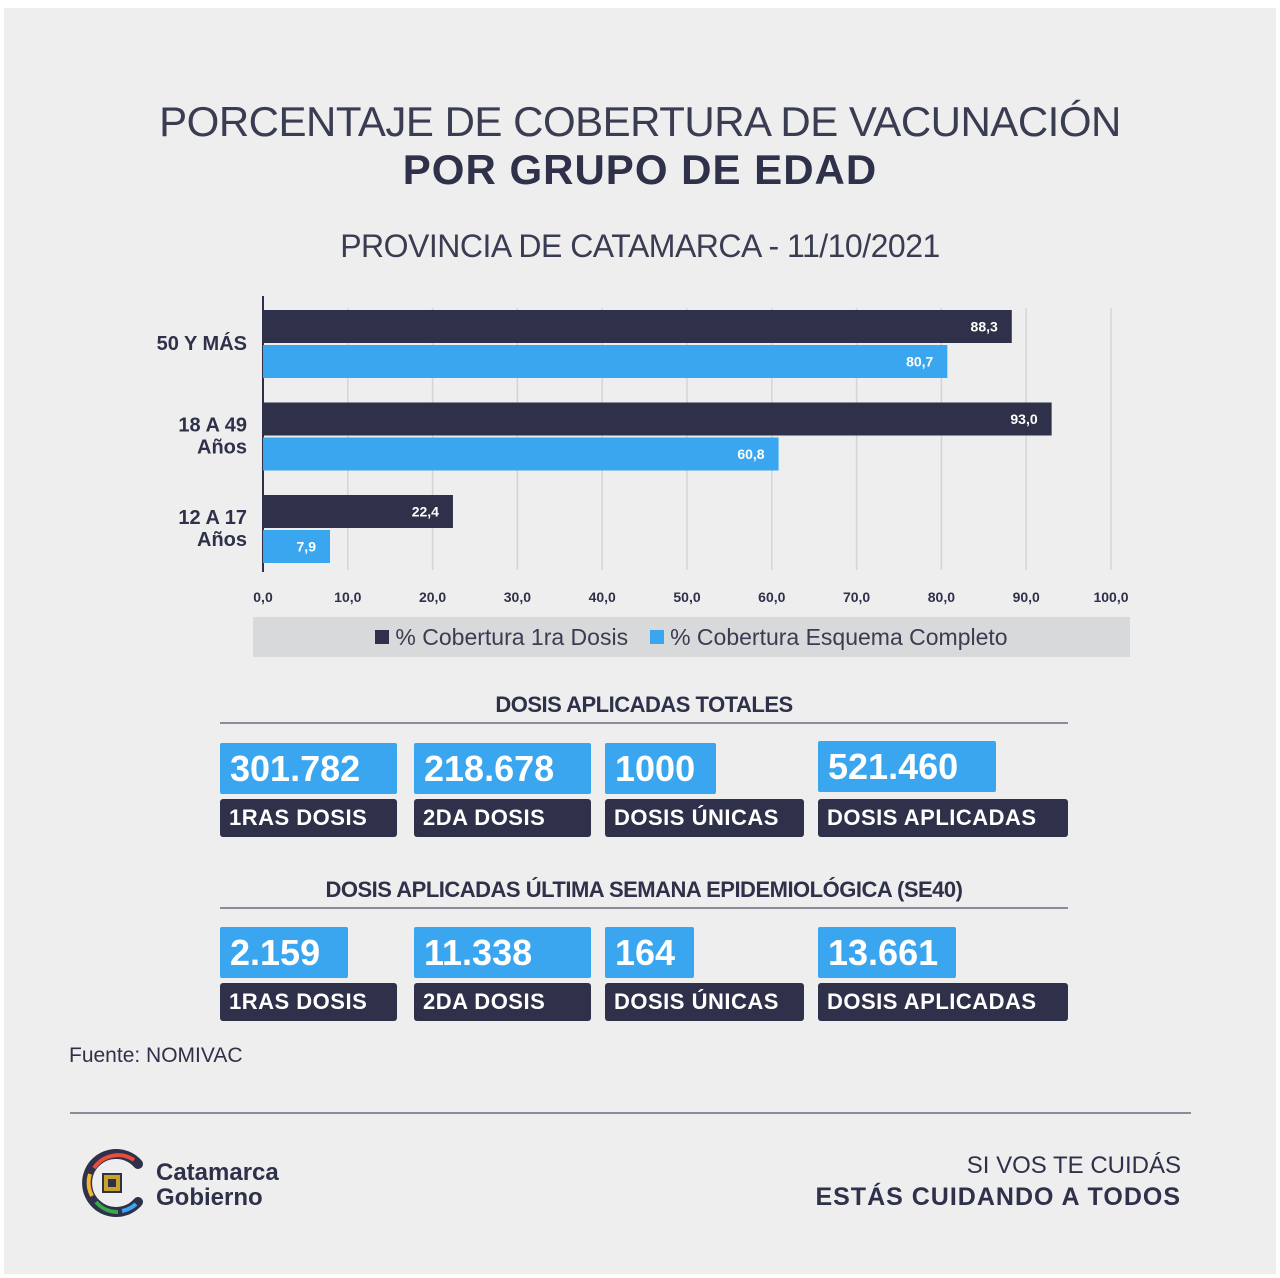 The width and height of the screenshot is (1280, 1278). I want to click on weekly-applied-value: 13.661, so click(887, 952).